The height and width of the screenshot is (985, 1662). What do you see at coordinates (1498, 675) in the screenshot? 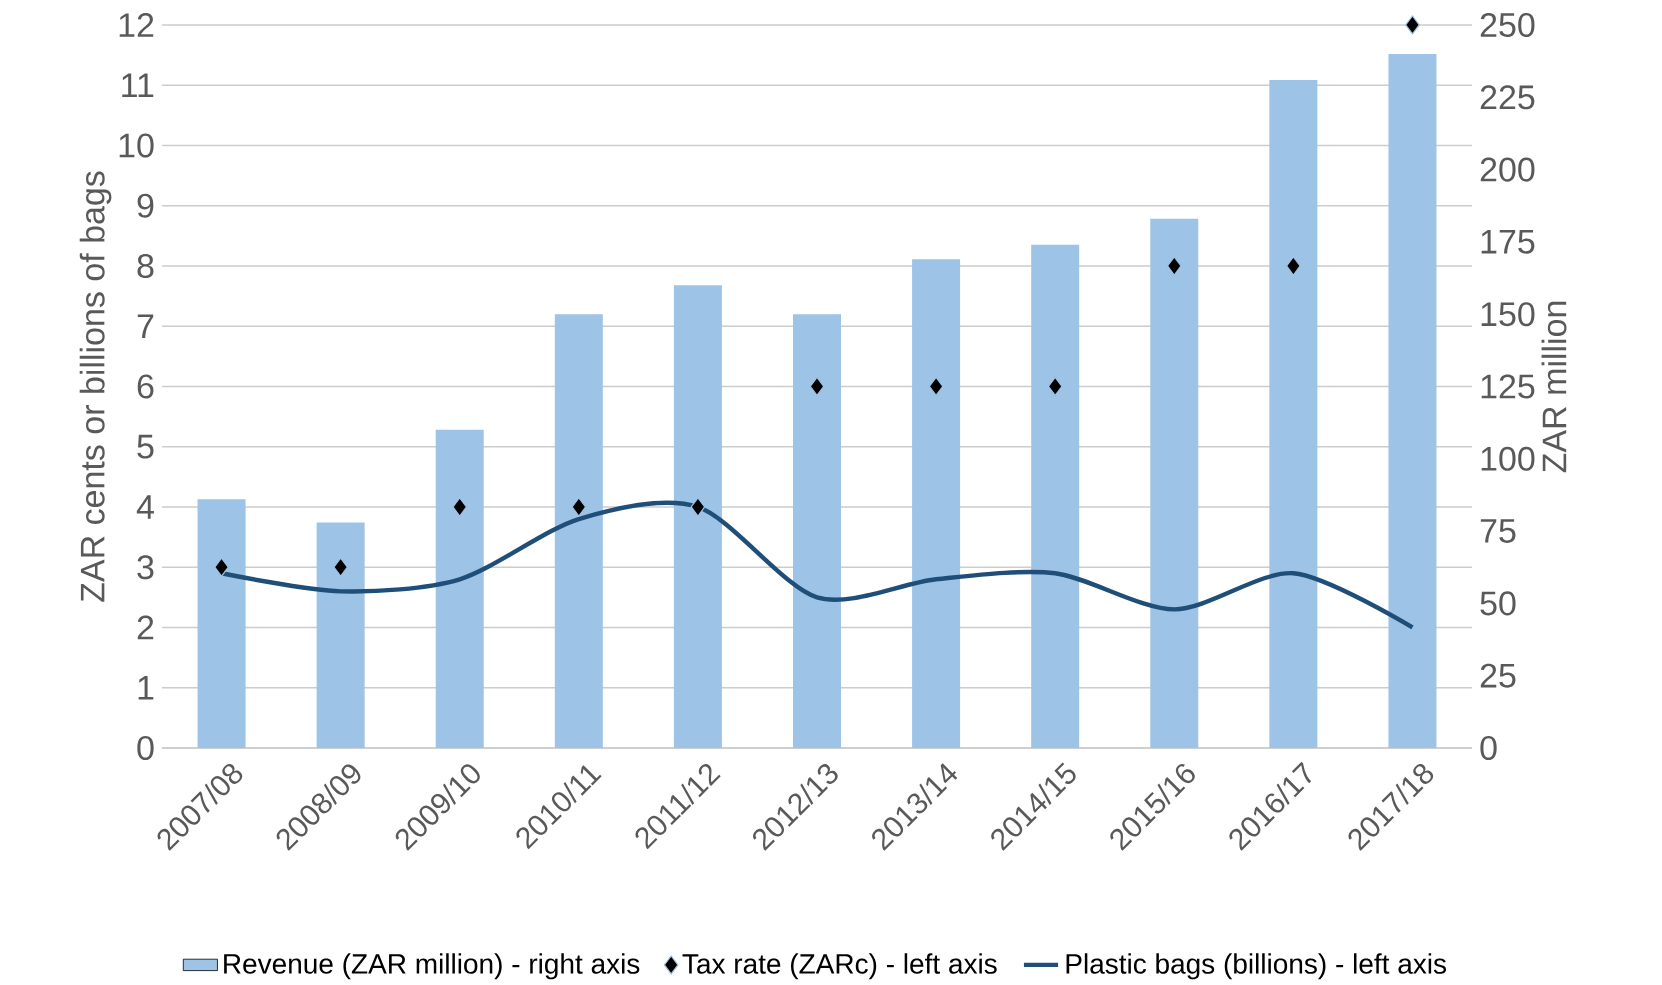
I see `y2-tick-label: 25` at bounding box center [1498, 675].